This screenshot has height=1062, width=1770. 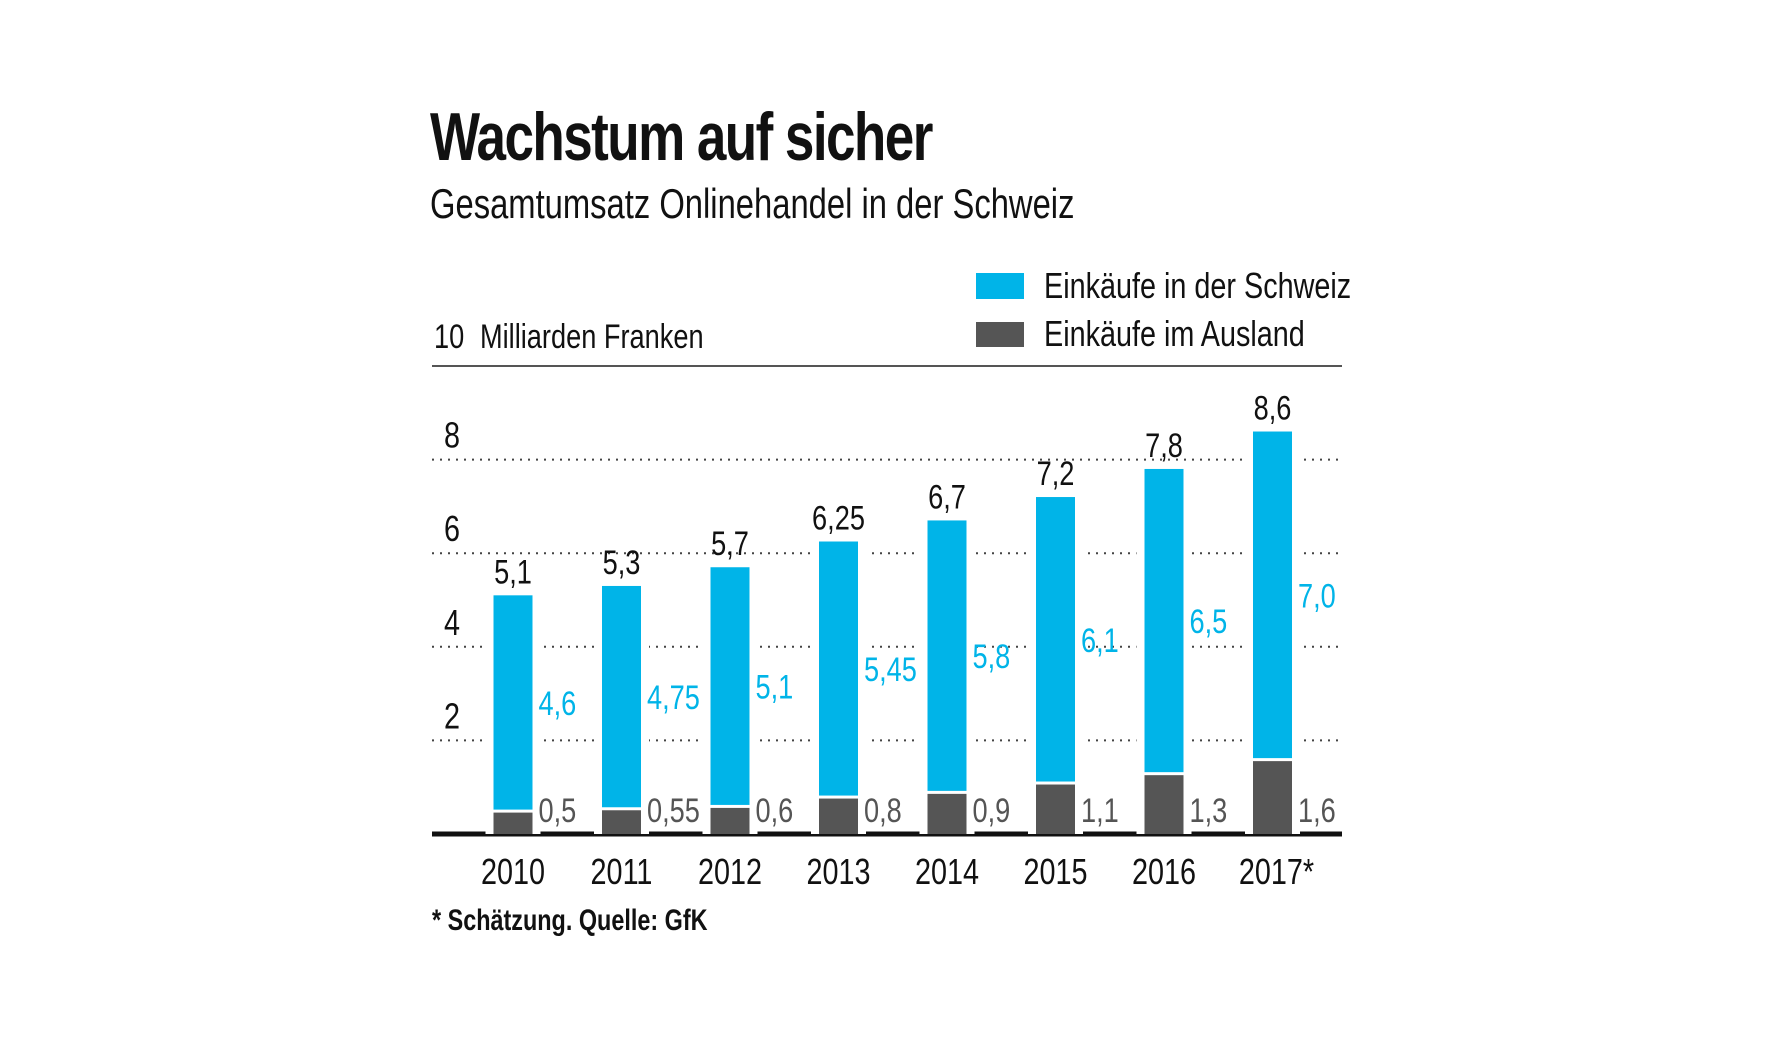 I want to click on x-tick-label-wrap: 2015, so click(x=1055, y=871).